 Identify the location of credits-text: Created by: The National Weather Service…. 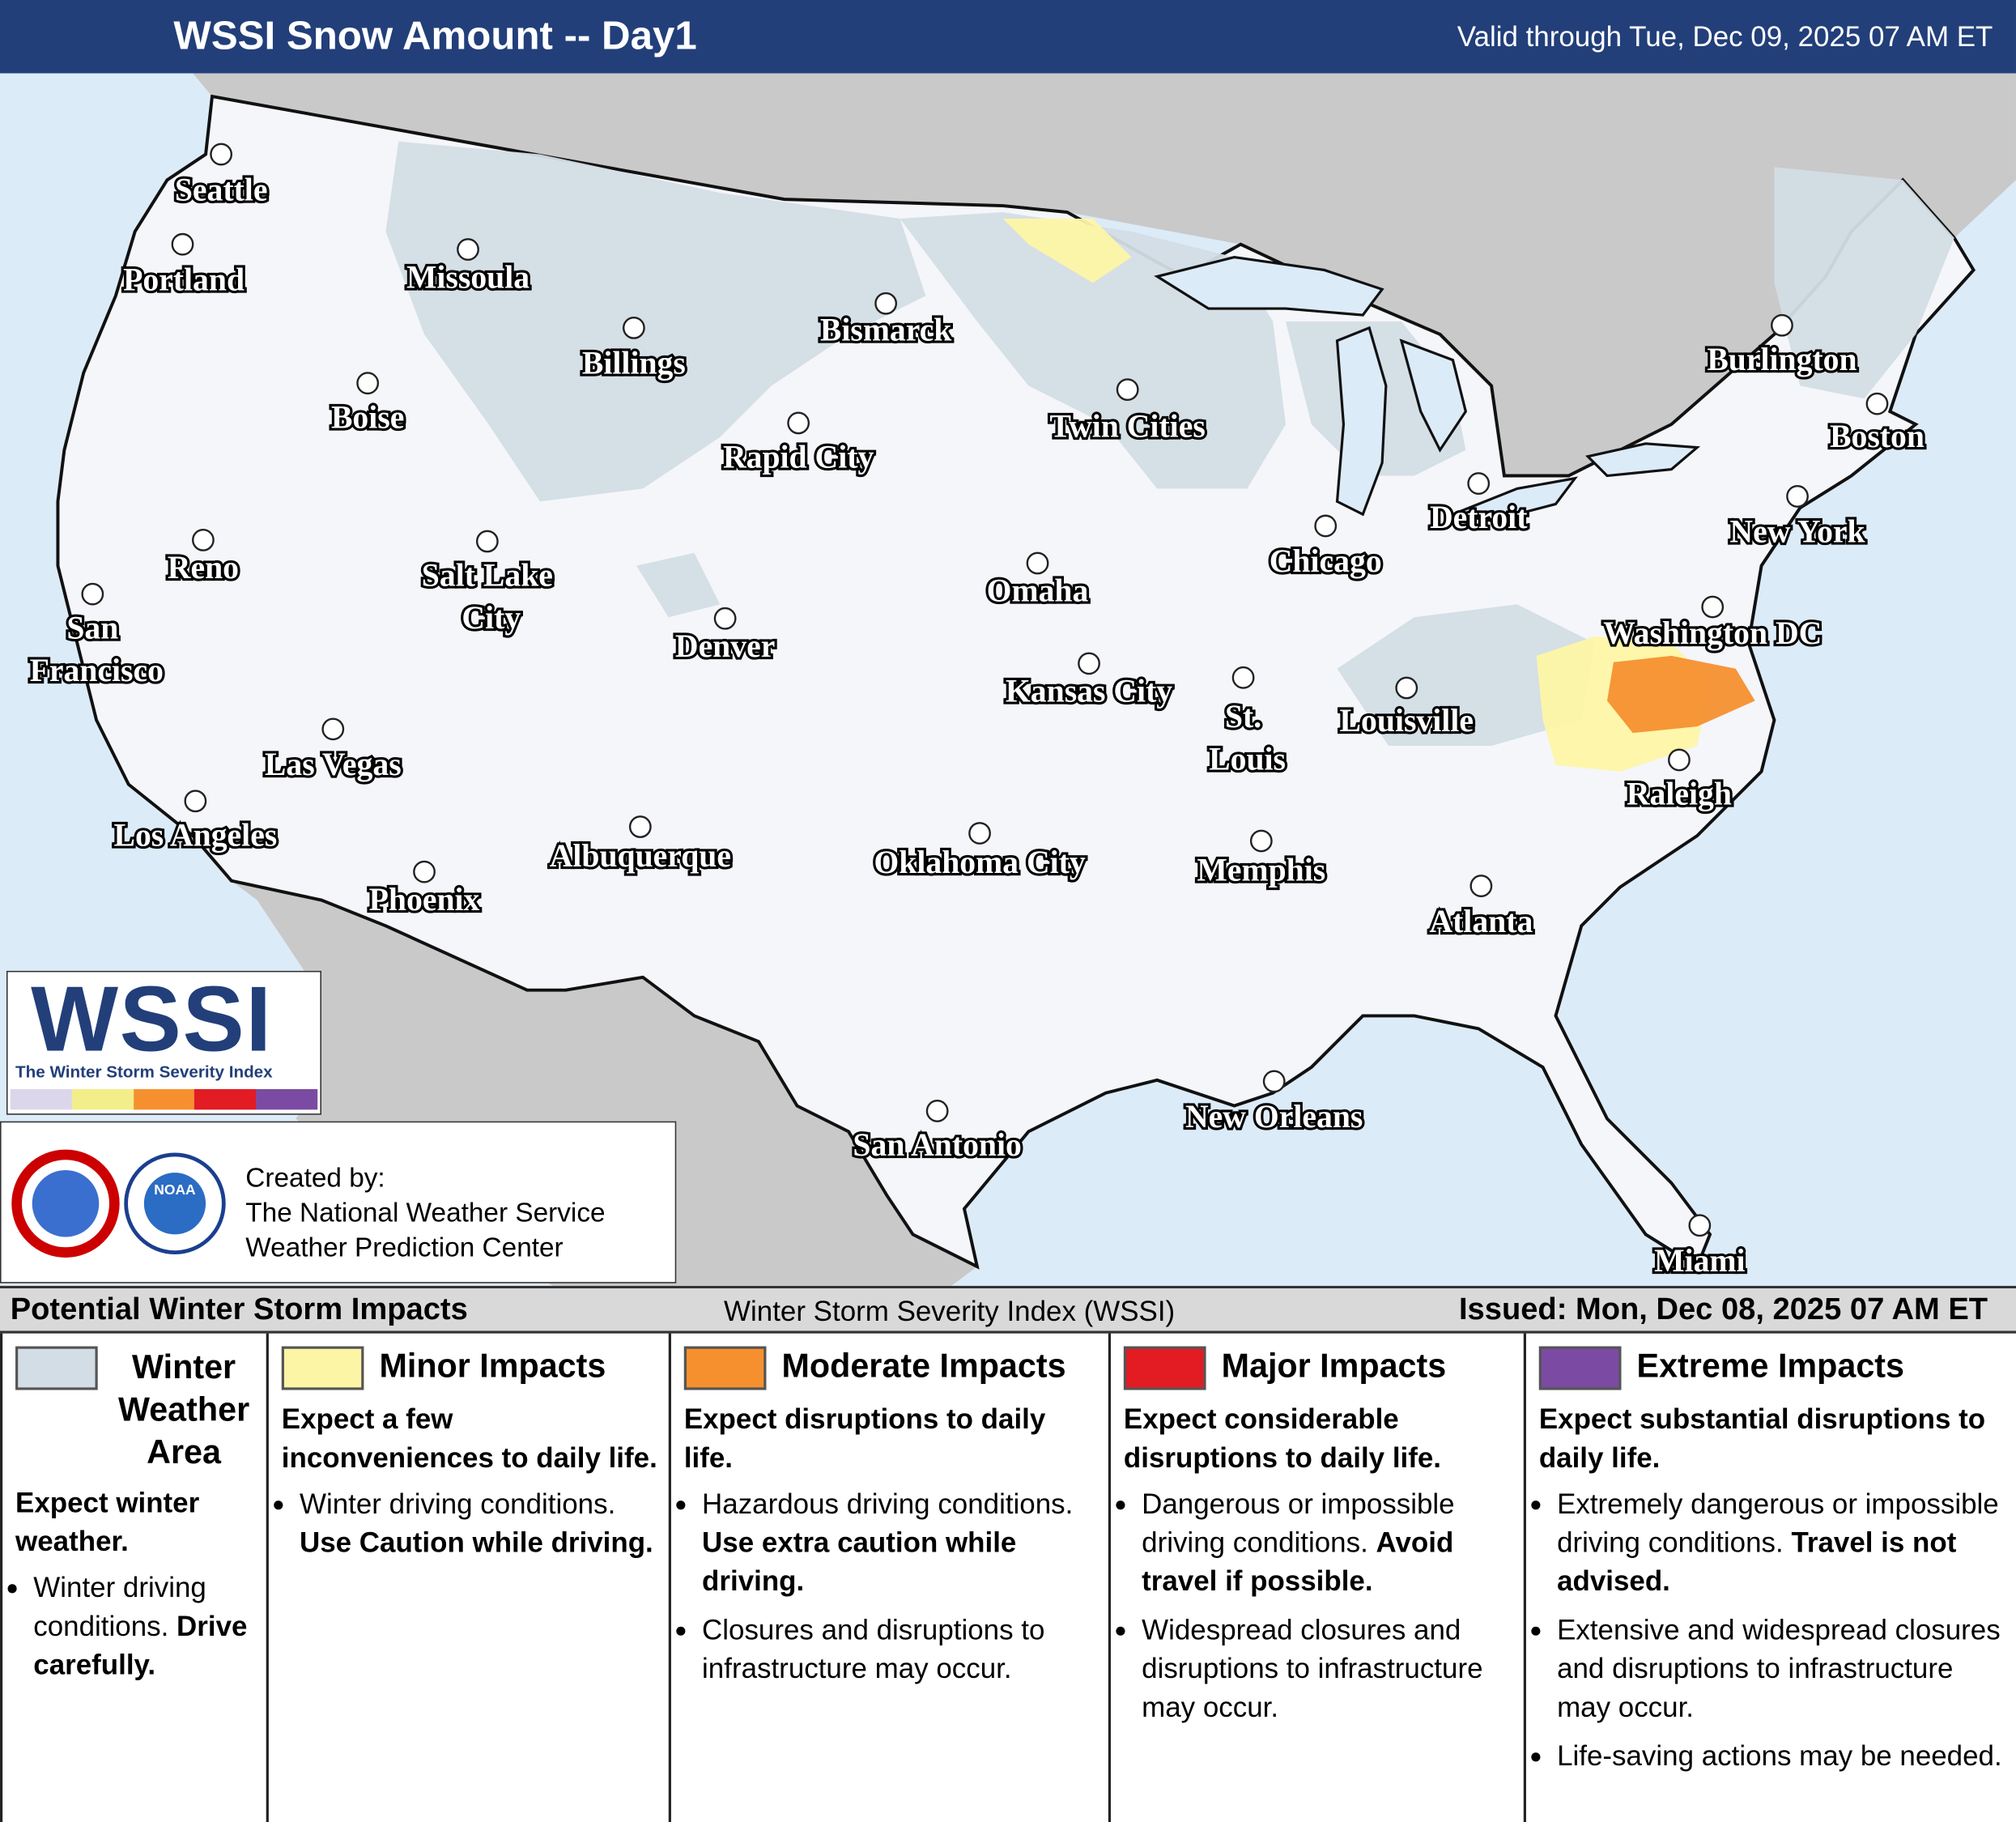
(425, 1213).